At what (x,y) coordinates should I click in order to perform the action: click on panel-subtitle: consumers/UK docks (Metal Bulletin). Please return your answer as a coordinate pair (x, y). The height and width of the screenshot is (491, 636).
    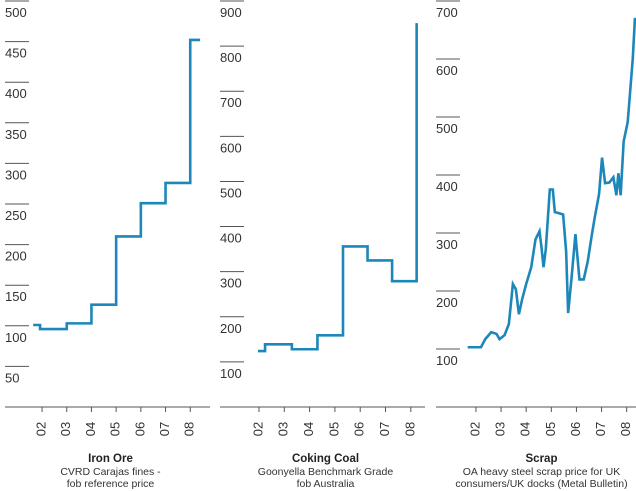
    Looking at the image, I should click on (541, 484).